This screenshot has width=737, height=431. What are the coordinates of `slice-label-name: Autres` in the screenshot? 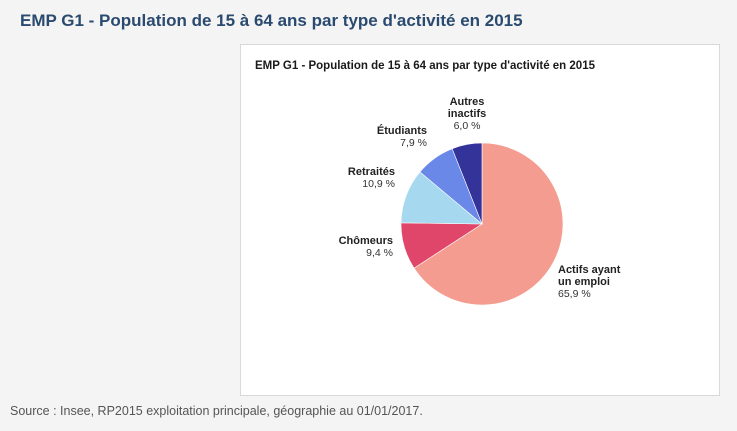 It's located at (467, 102).